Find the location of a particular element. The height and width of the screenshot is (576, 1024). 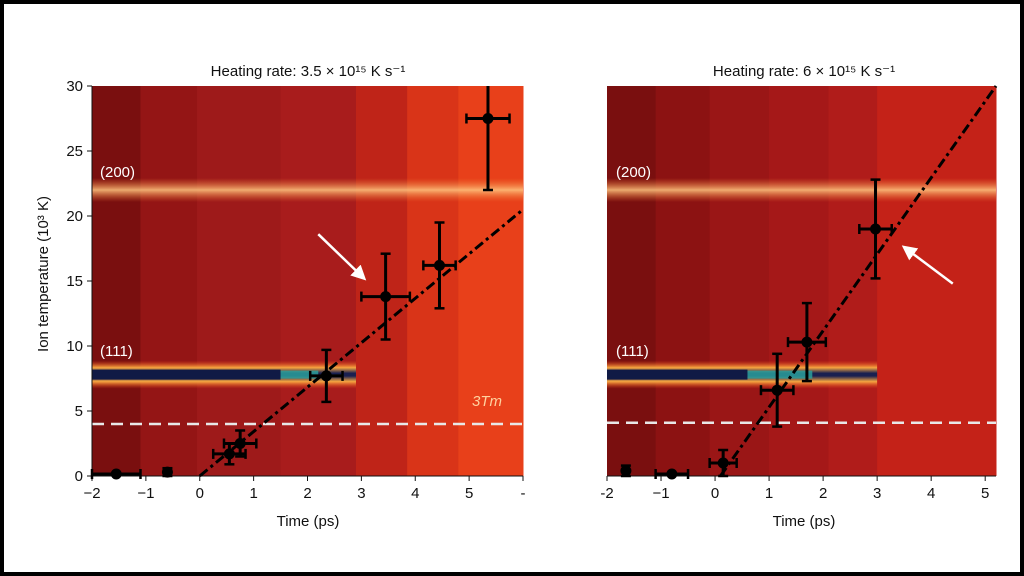

left-annotation-arrow is located at coordinates (342, 257).